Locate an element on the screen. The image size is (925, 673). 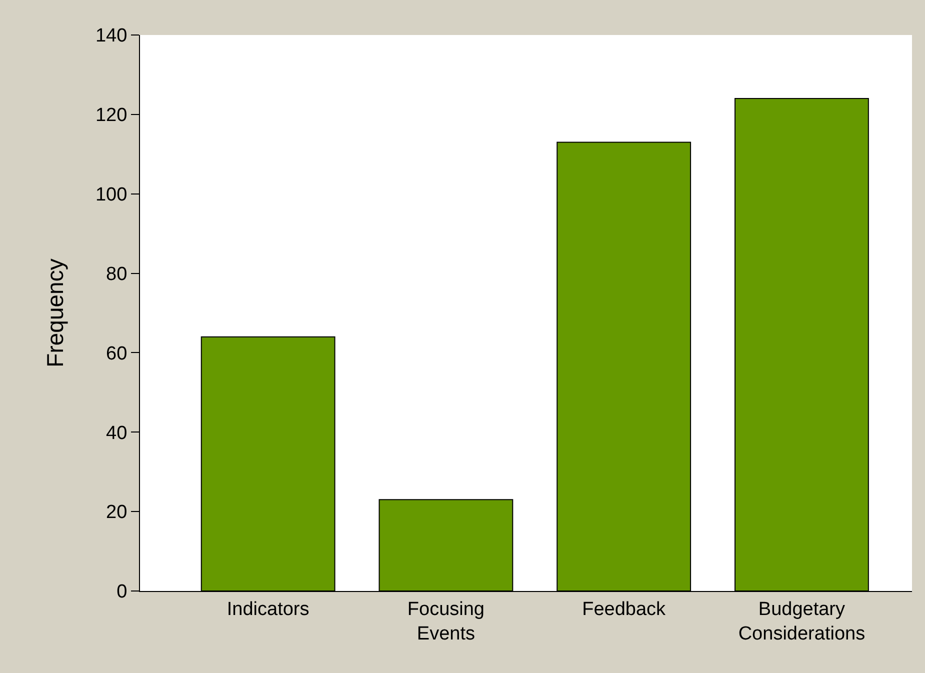
y-tick-label: 20 is located at coordinates (117, 513).